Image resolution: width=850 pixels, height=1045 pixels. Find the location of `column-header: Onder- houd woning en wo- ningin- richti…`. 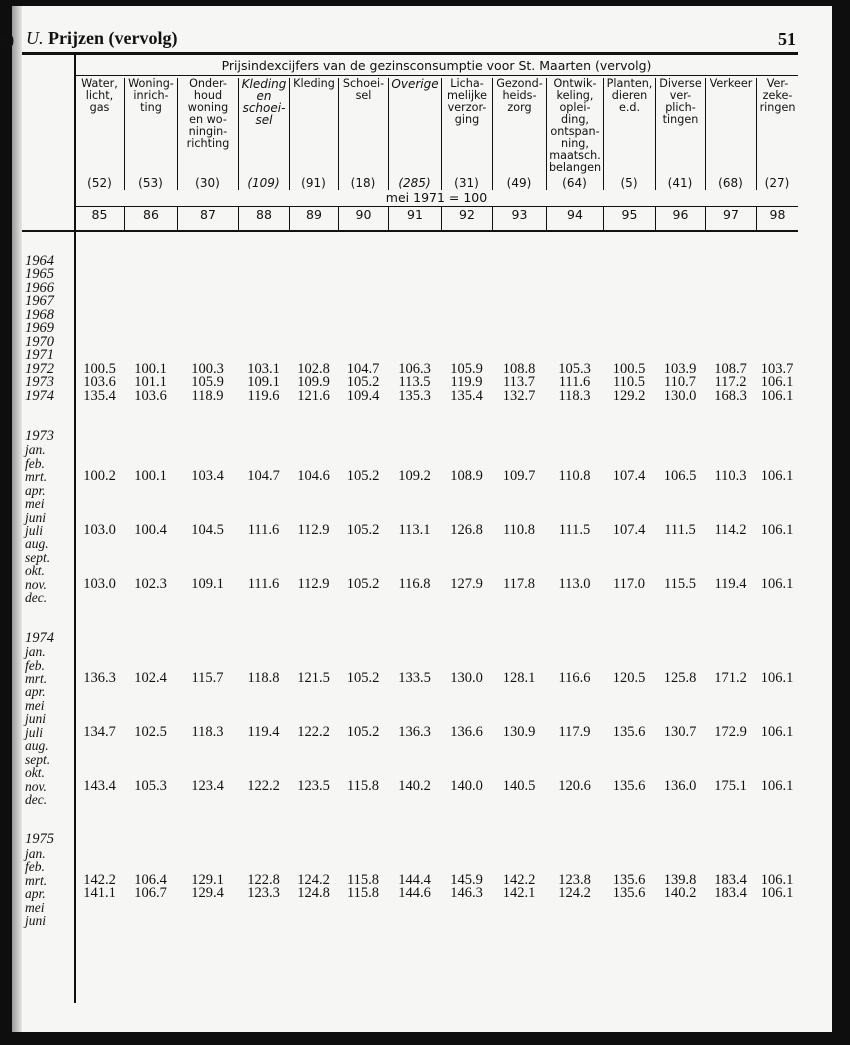

column-header: Onder- houd woning en wo- ningin- richti… is located at coordinates (207, 134).